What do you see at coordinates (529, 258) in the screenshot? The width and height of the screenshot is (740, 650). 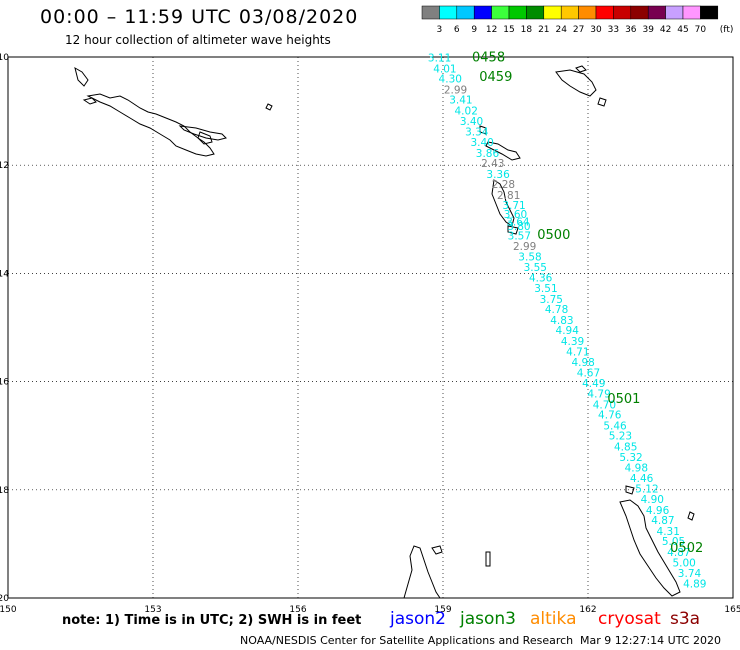 I see `swh-value: 3.58` at bounding box center [529, 258].